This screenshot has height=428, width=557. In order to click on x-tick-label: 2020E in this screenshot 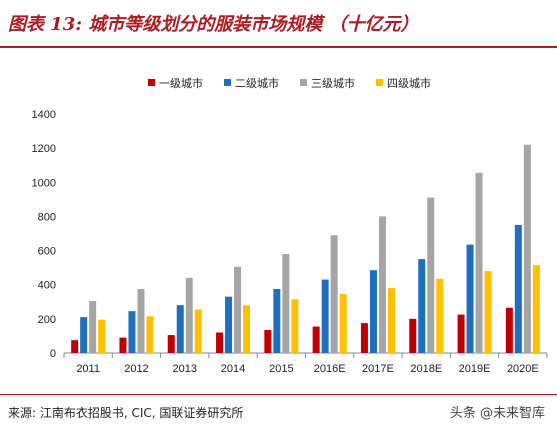, I will do `click(523, 369)`.